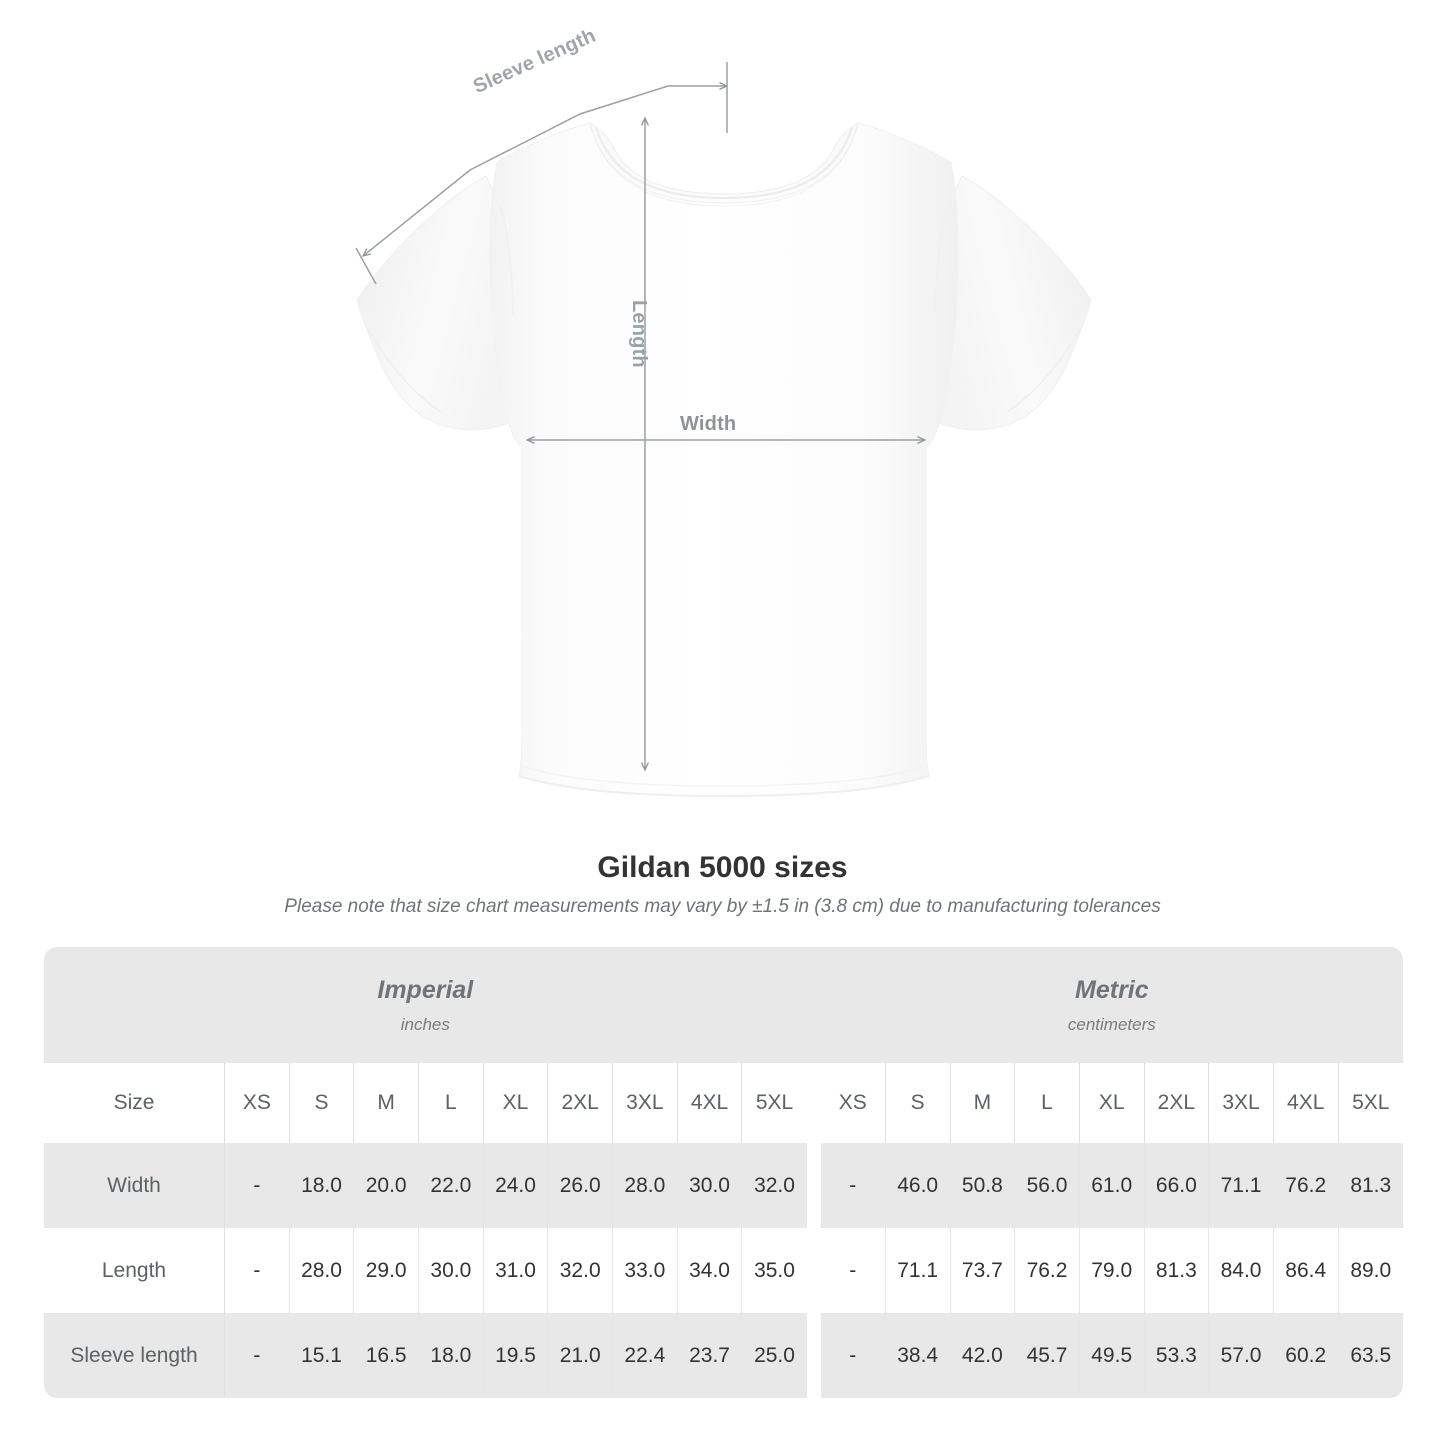 Image resolution: width=1445 pixels, height=1445 pixels. I want to click on cell-width-imp-5: 26.0, so click(580, 1185).